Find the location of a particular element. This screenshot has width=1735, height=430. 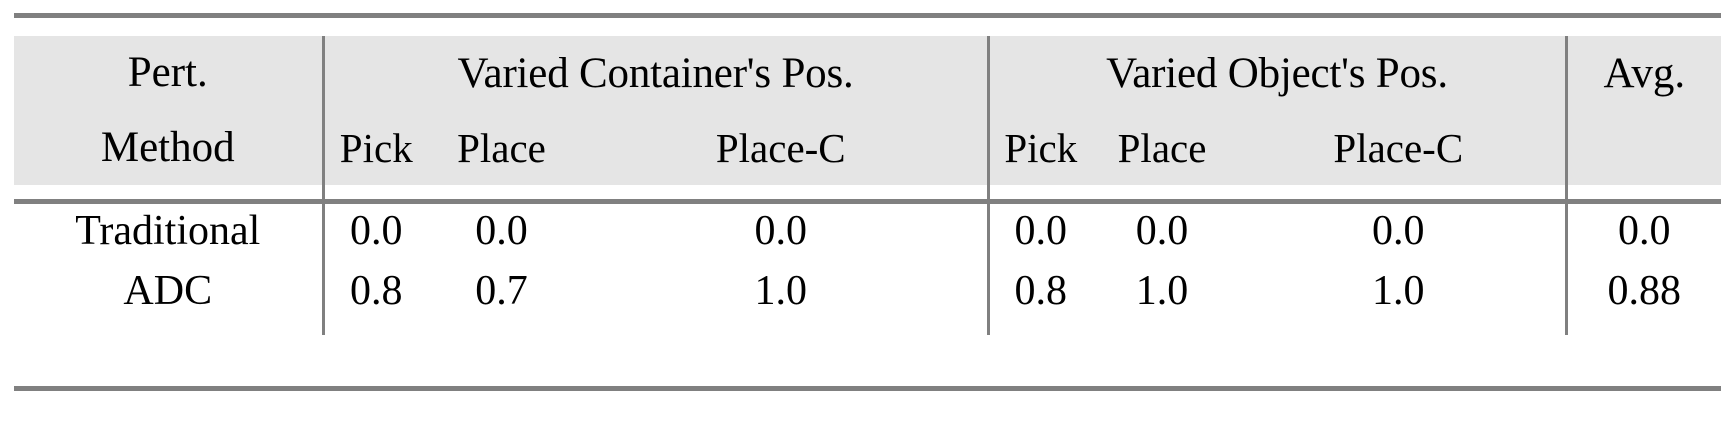

group-header-avg: Avg. is located at coordinates (1643, 73).